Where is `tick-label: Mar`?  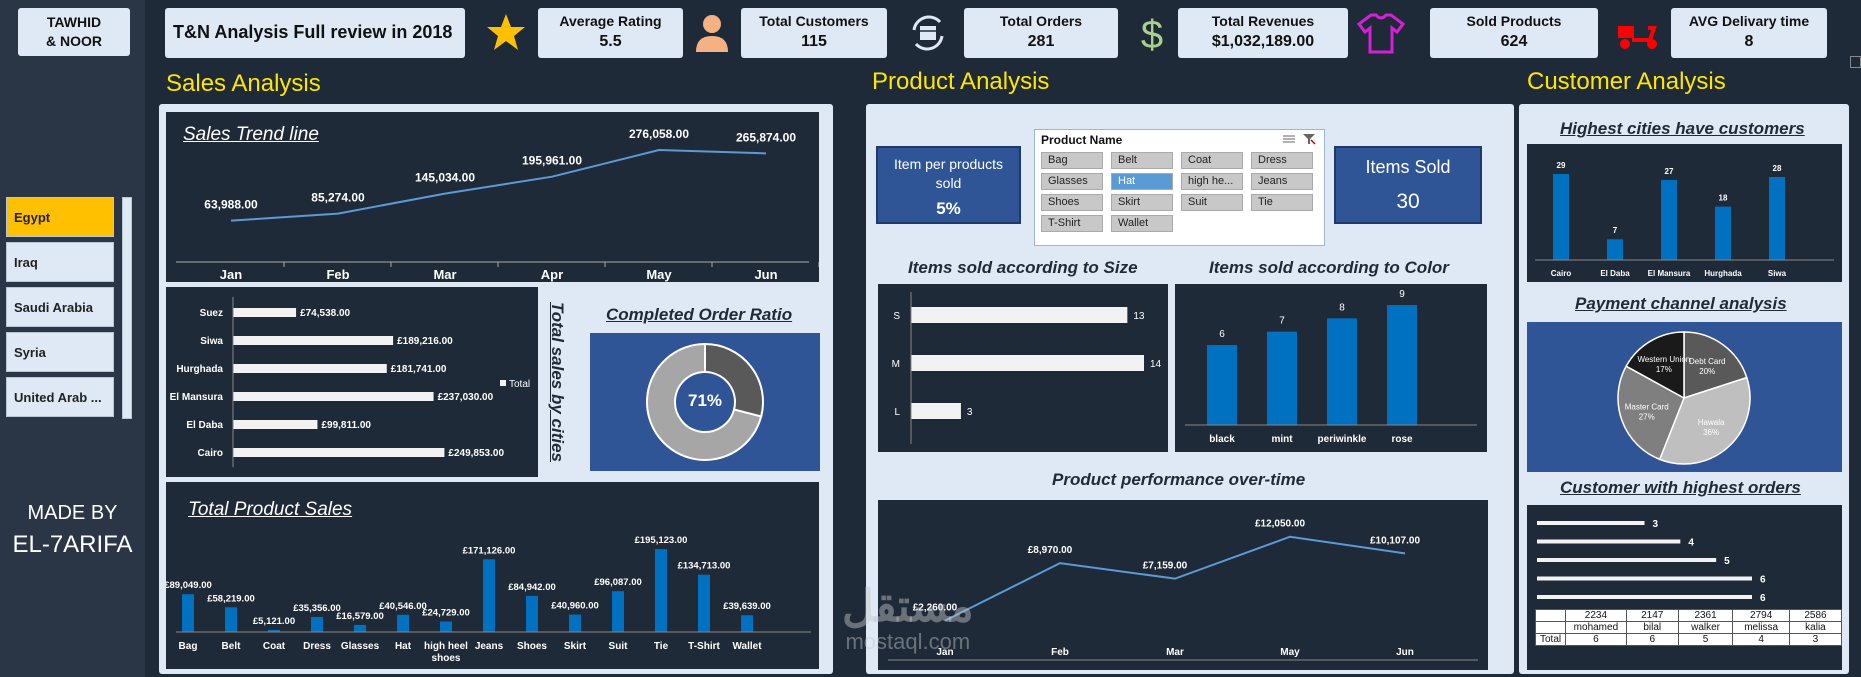
tick-label: Mar is located at coordinates (1175, 652).